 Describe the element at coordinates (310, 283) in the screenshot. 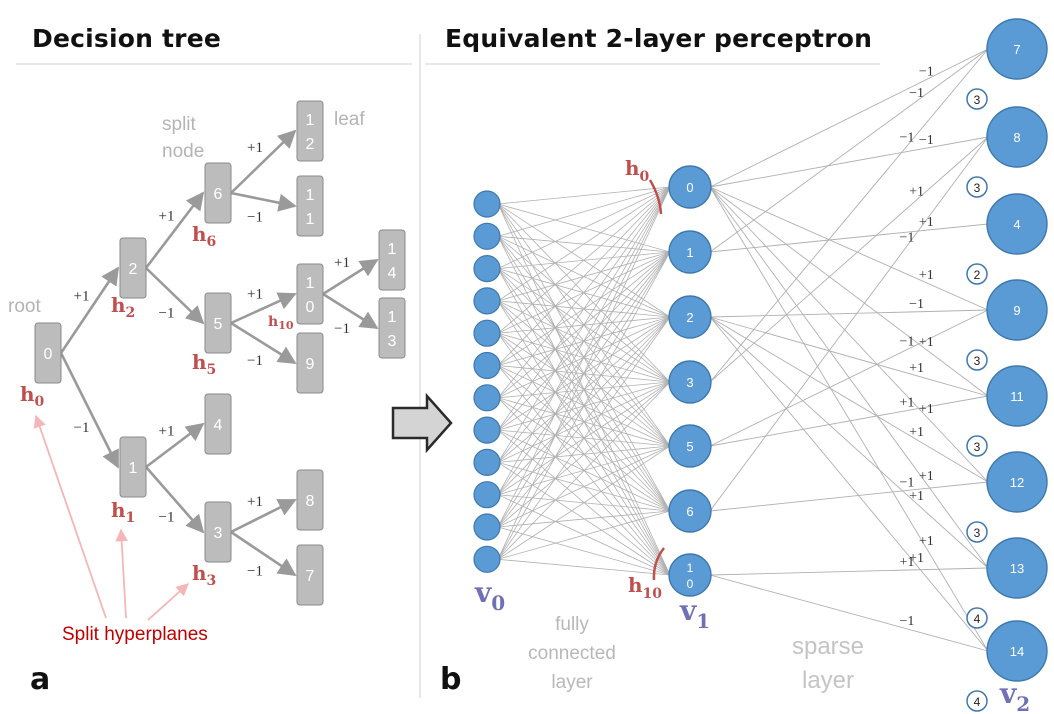

I see `tree-node-label-10-top: 1` at that location.